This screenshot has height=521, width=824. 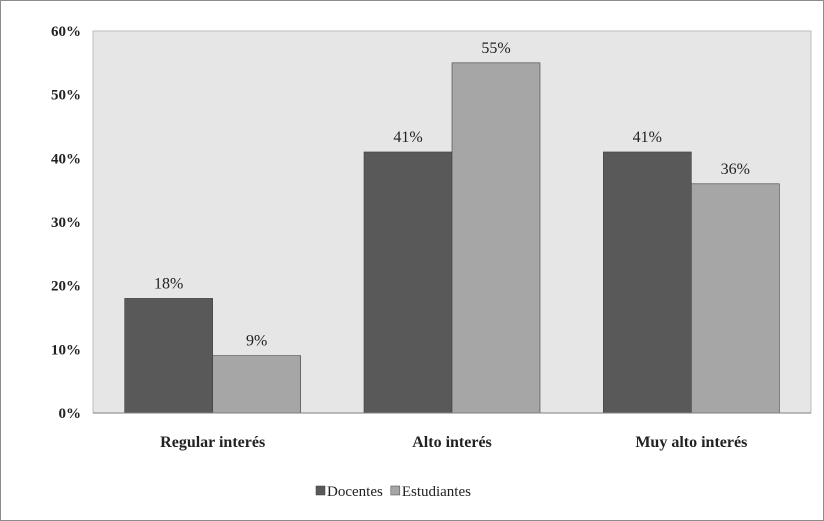 I want to click on x-category-label: Regular interés, so click(x=212, y=442).